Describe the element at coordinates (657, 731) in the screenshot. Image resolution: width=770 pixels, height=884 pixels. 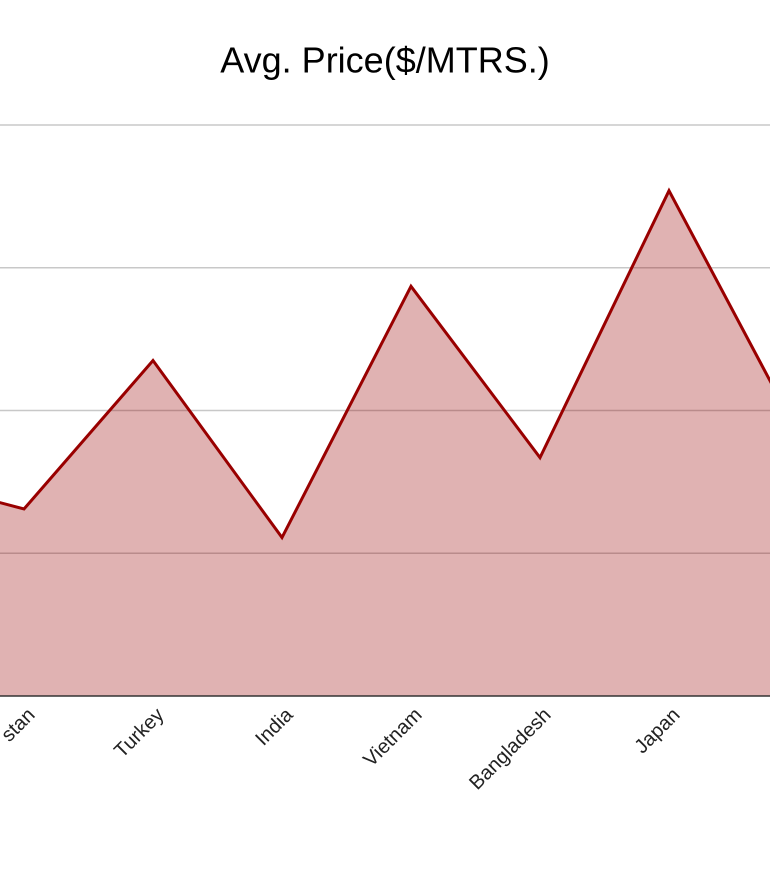
I see `x-tick-label: Japan` at that location.